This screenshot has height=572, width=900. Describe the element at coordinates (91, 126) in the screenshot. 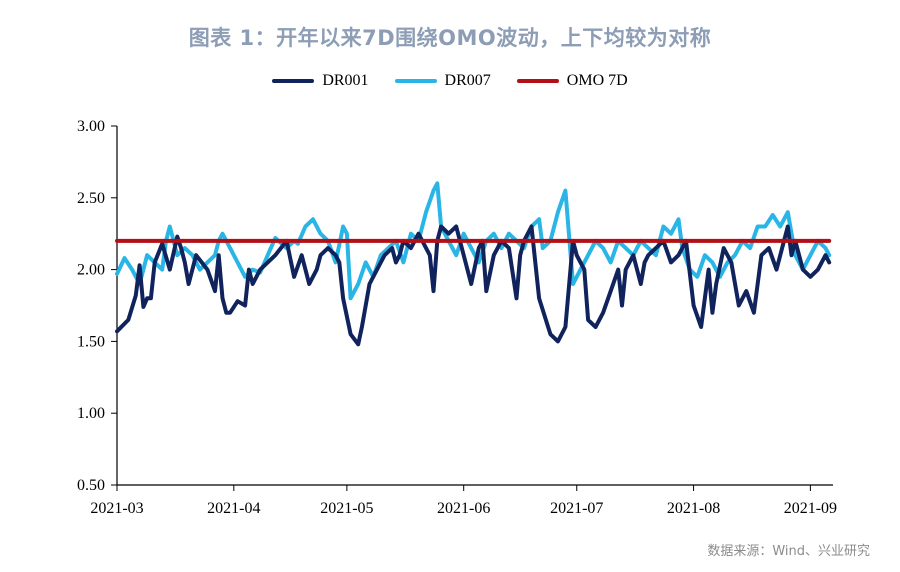

I see `y-tick-label: 3.00` at that location.